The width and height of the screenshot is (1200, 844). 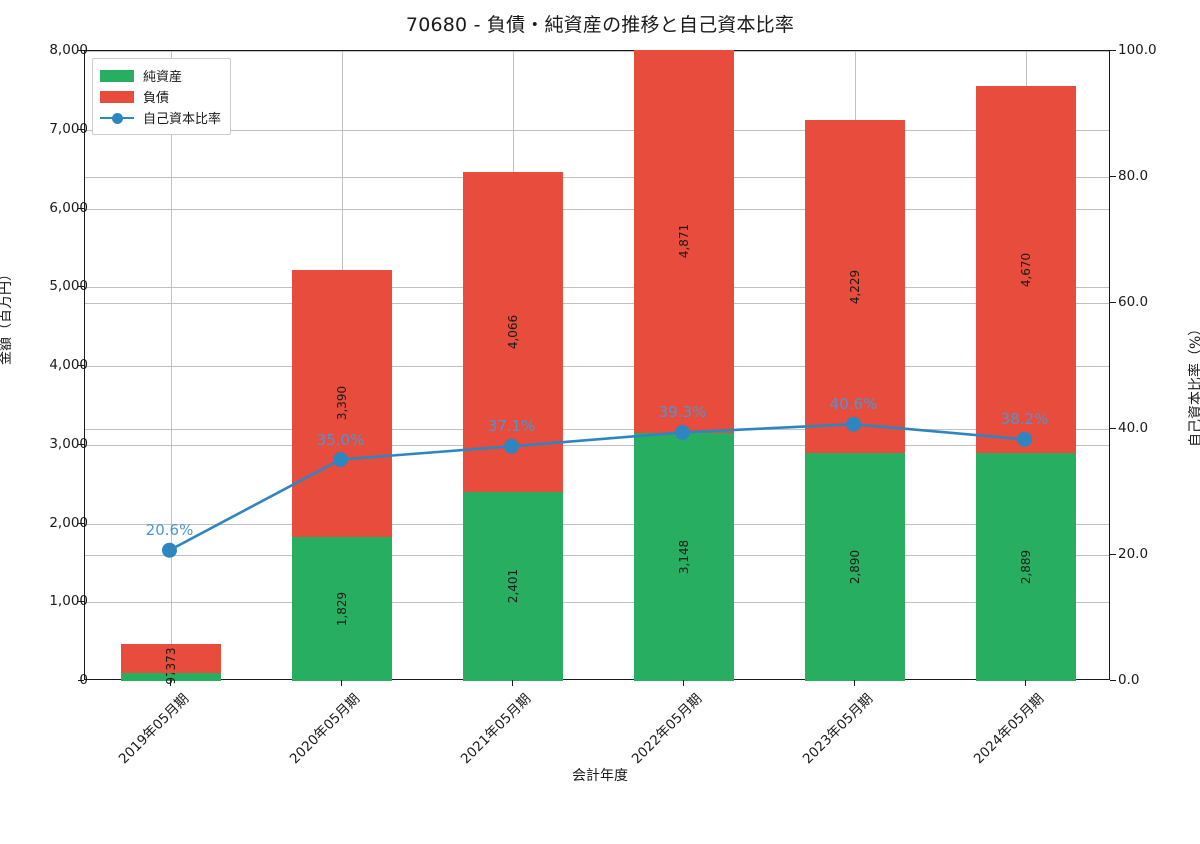 What do you see at coordinates (68, 522) in the screenshot?
I see `y-axis-tick-left: 2,000` at bounding box center [68, 522].